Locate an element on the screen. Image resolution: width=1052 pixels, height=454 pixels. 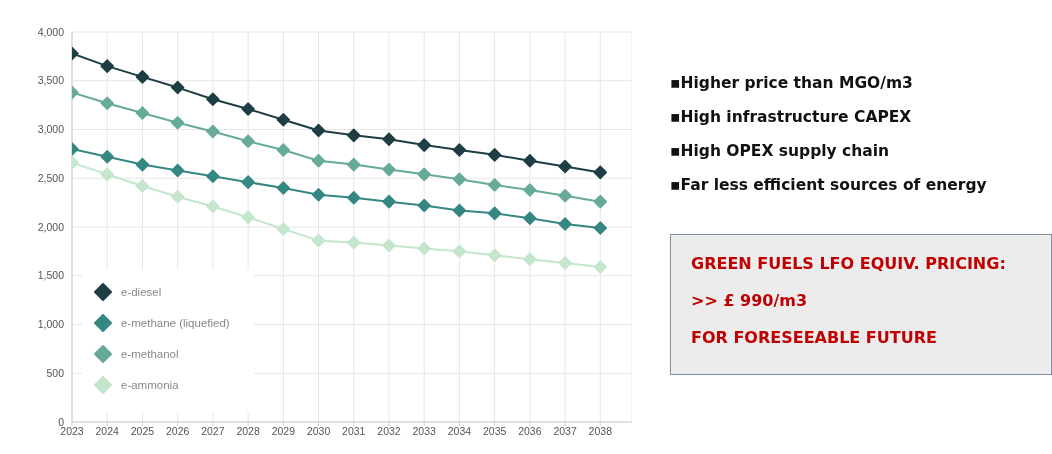
text: ▪Higher price than MGO/m3 is located at coordinates (792, 84).